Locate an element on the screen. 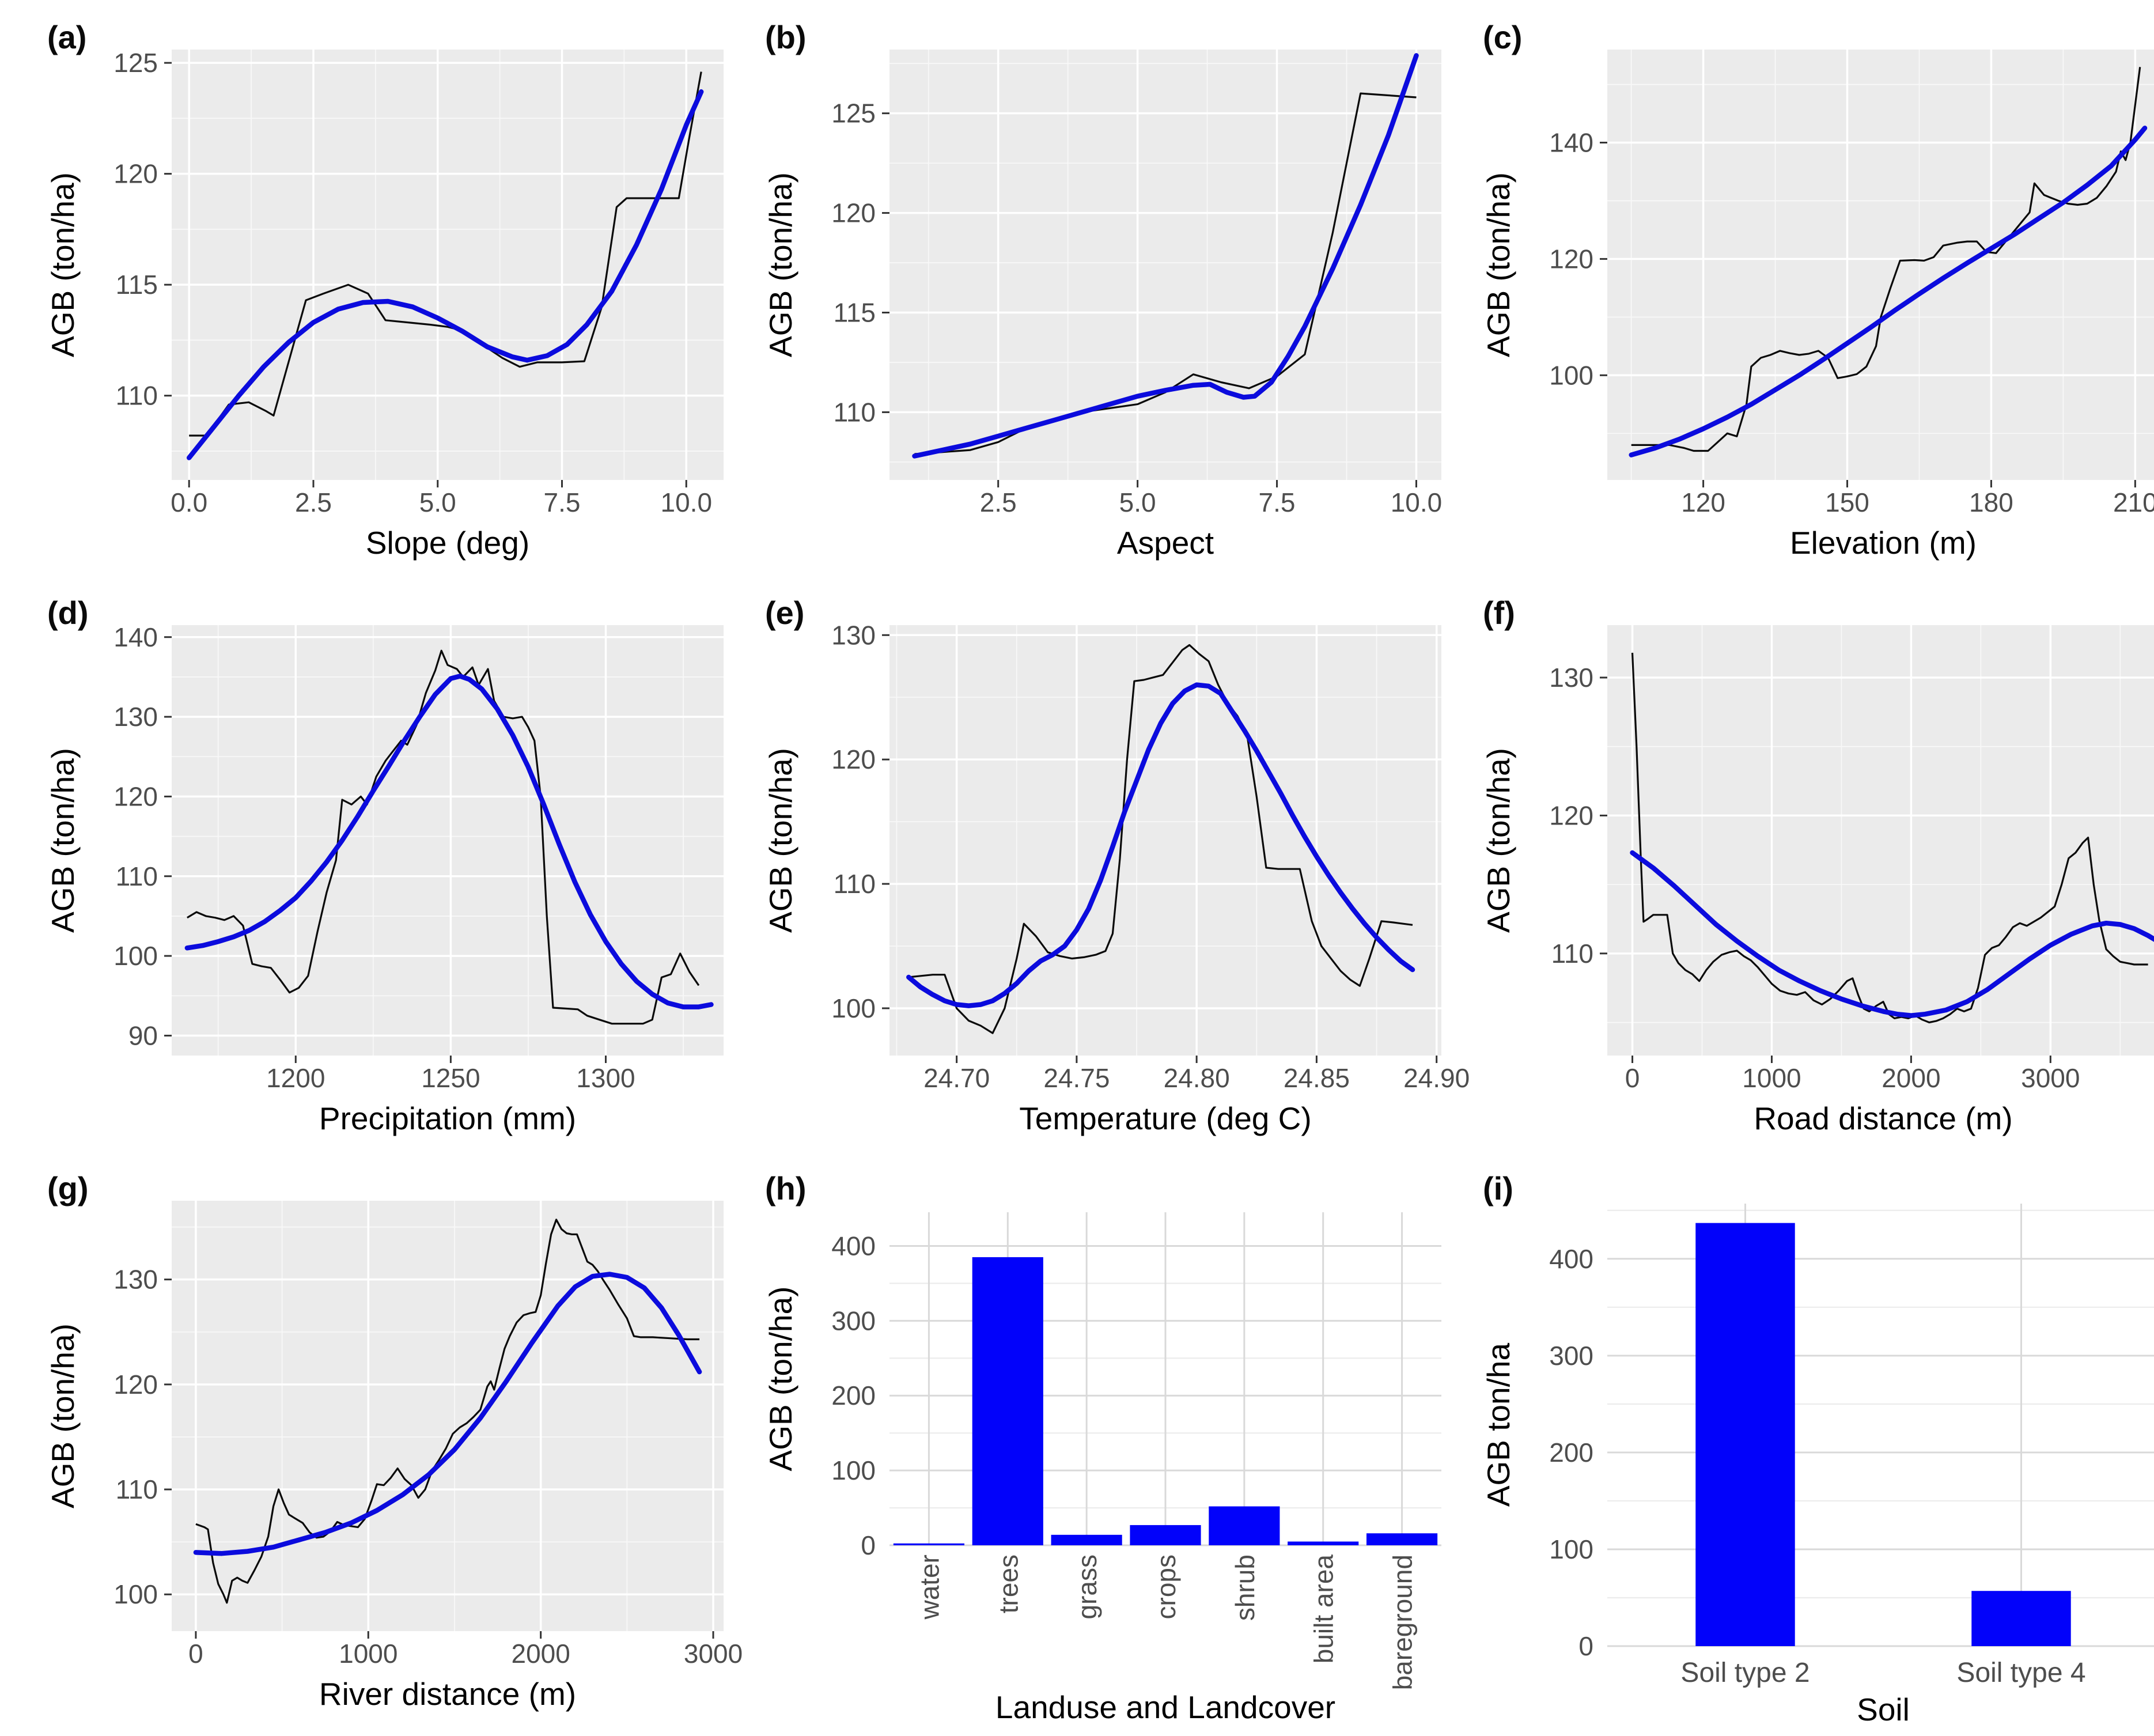  x-axis-title: Landuse and Landcover is located at coordinates (1165, 1707).